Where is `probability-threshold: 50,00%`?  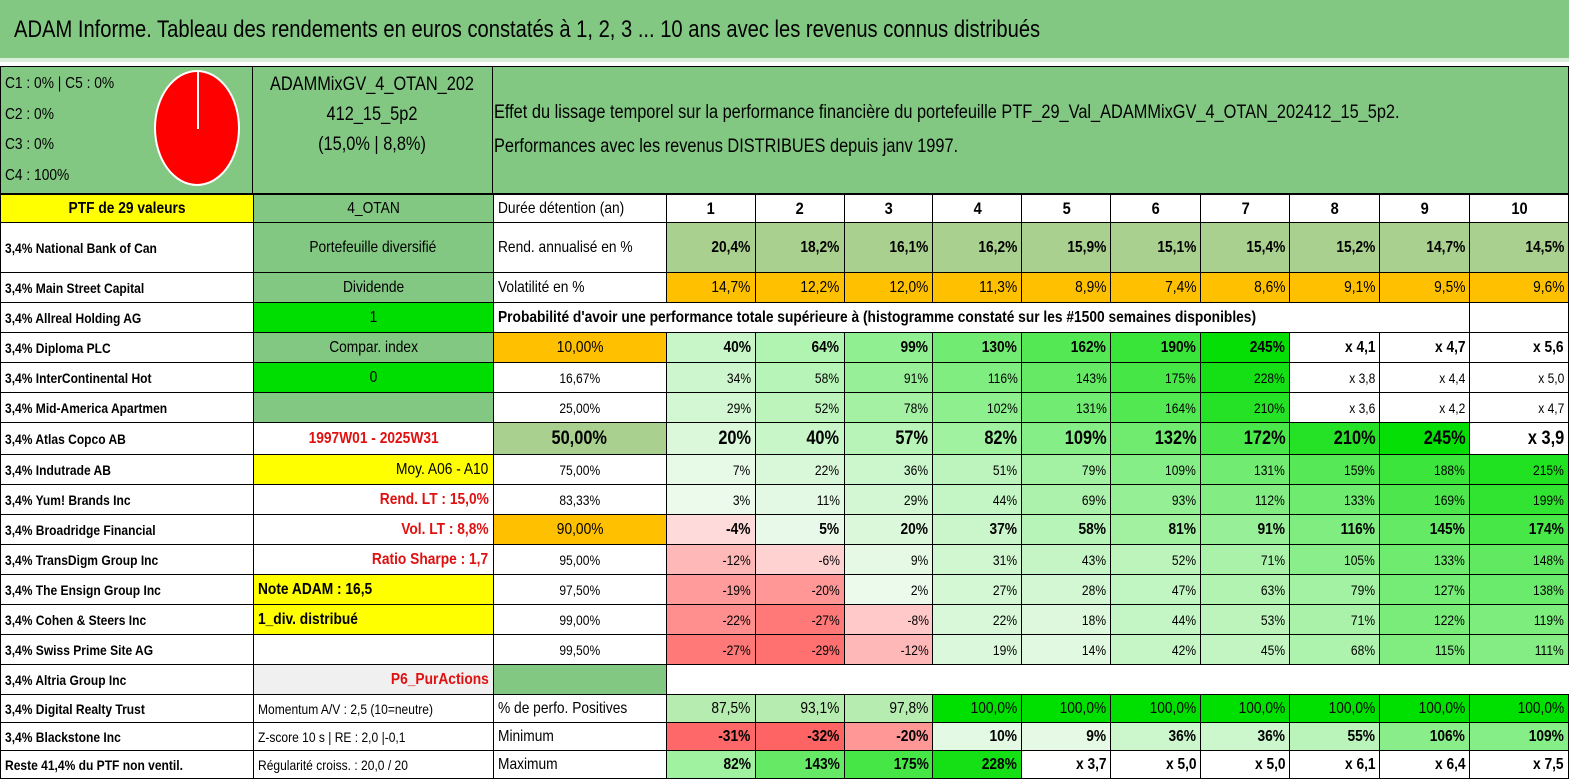 probability-threshold: 50,00% is located at coordinates (579, 438).